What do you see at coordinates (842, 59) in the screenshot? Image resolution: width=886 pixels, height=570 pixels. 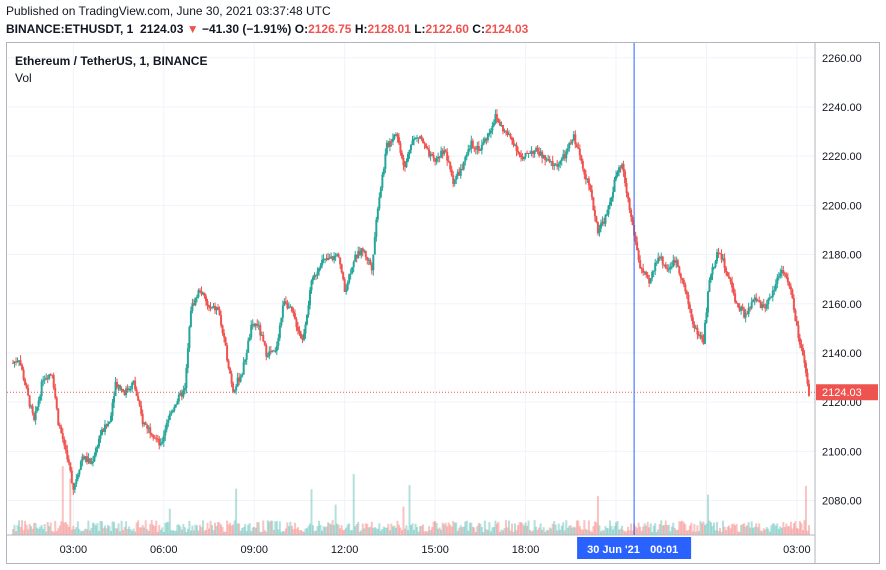 I see `y-tick-label: 2260.00` at bounding box center [842, 59].